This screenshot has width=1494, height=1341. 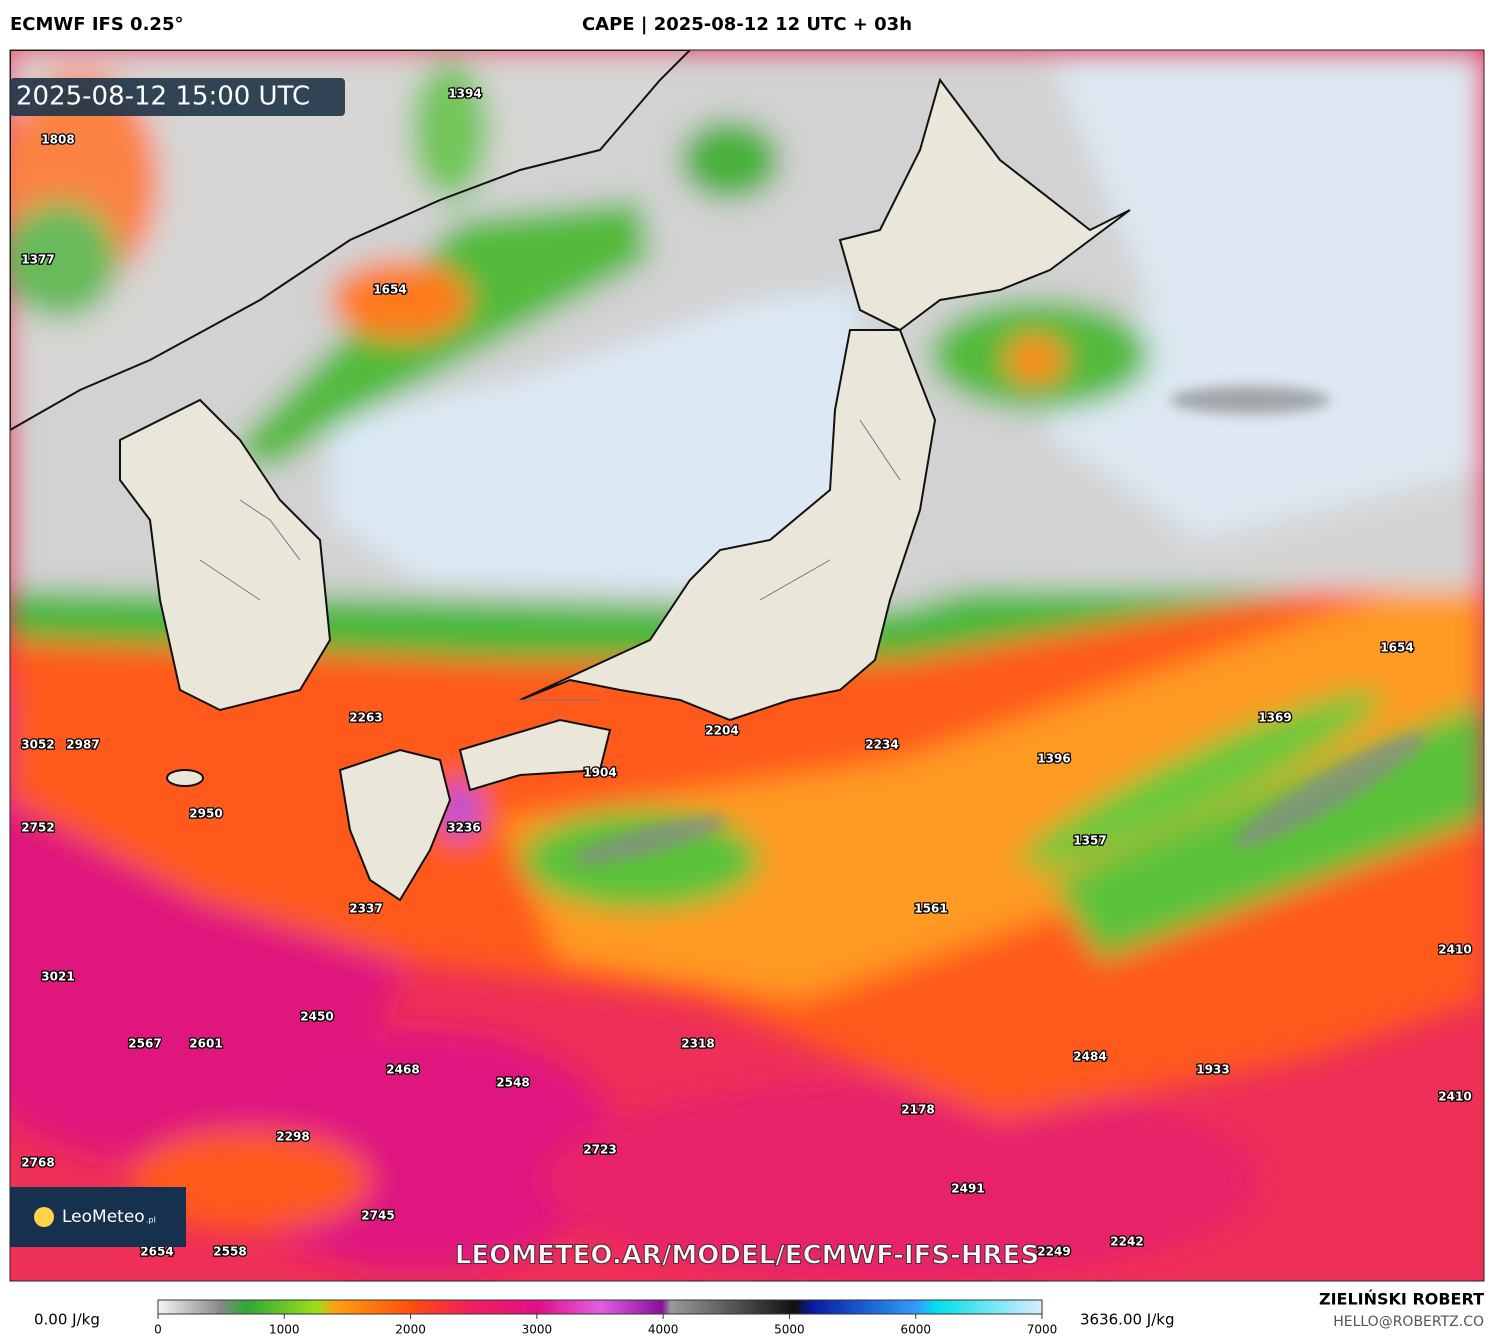 I want to click on point-value: 2484, so click(x=1089, y=1057).